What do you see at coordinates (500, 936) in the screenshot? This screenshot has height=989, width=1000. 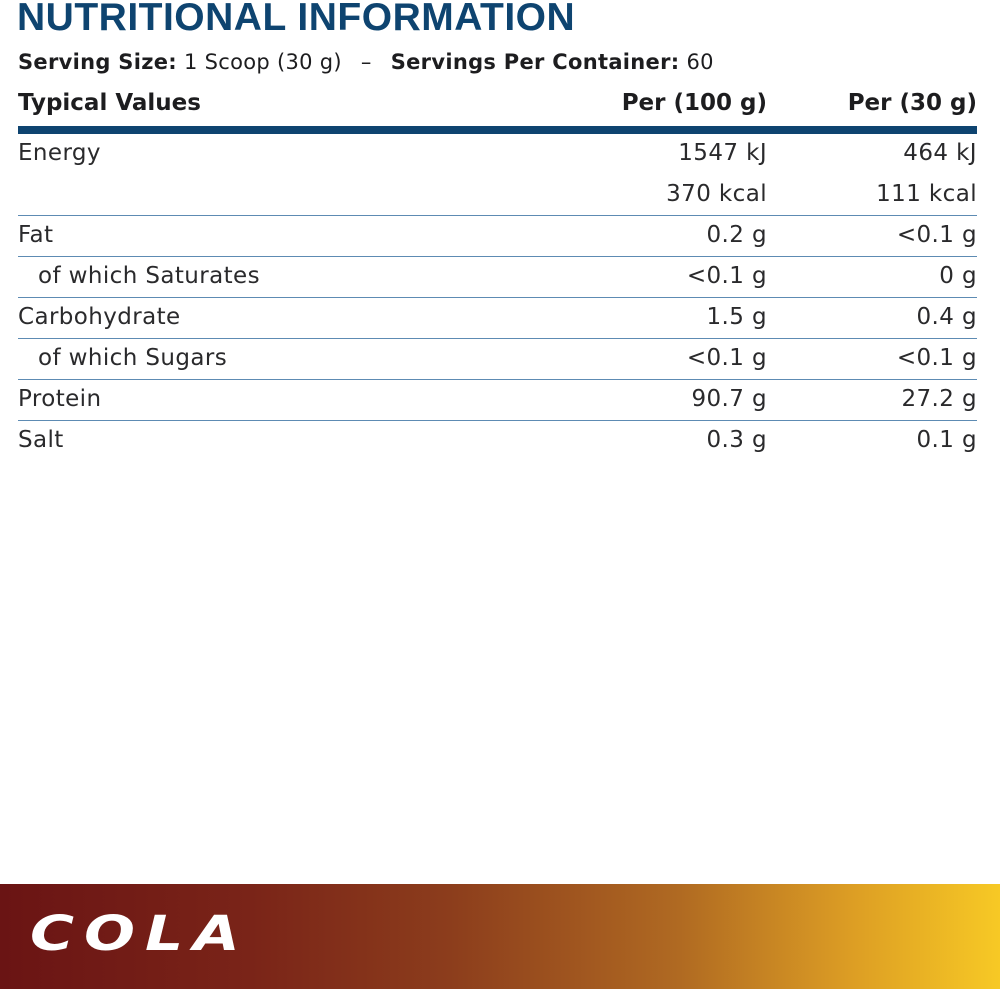 I see `flavour-banner: COLA` at bounding box center [500, 936].